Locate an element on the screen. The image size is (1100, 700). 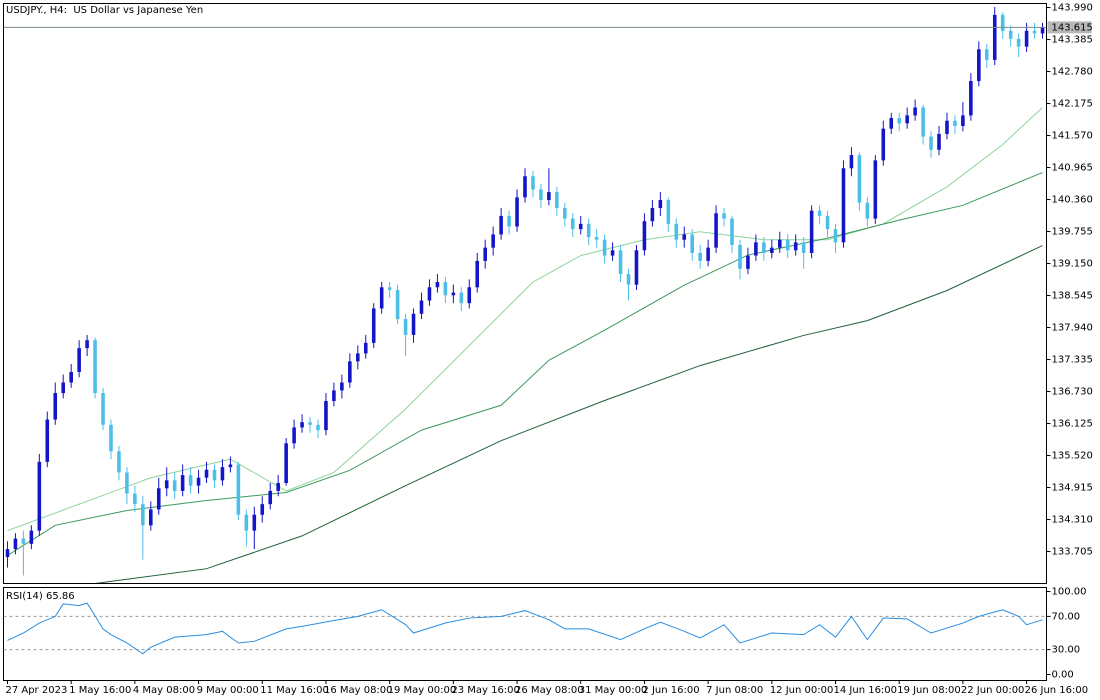
x-tick-label: 19 Jun 08:00 is located at coordinates (929, 690).